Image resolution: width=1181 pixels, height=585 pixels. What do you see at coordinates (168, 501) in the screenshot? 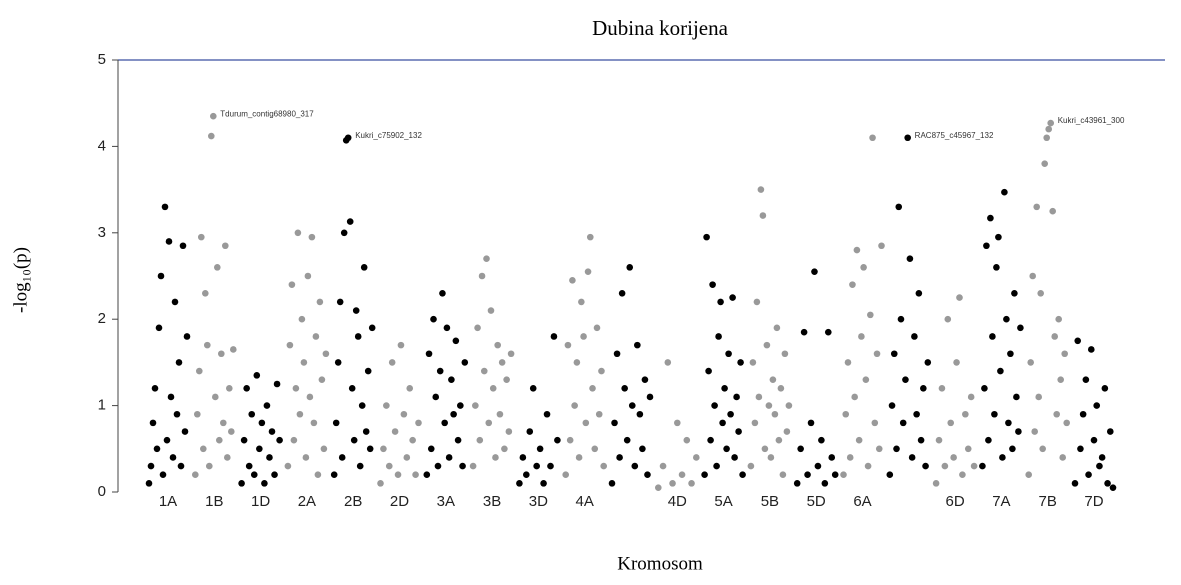
I see `x-tick-label: 1A` at bounding box center [168, 501].